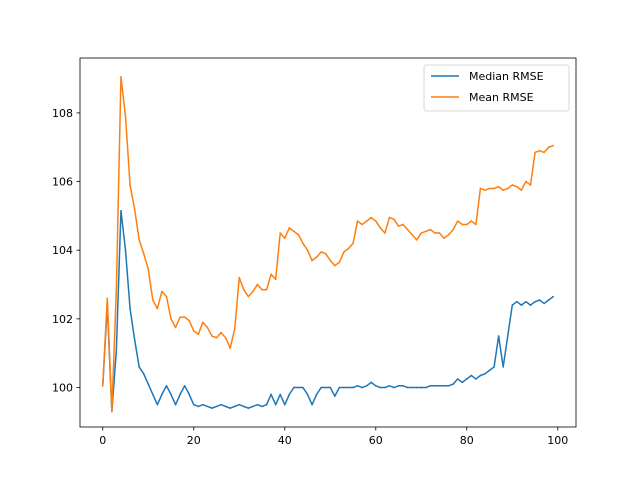  I want to click on legend-label-mean: Mean RMSE, so click(501, 97).